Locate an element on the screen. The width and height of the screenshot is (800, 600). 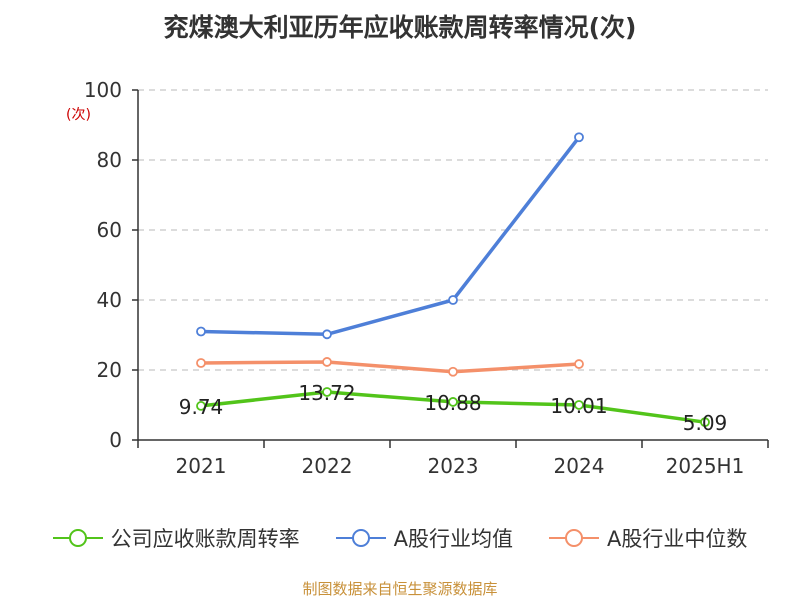
legend-label-company: 公司应收账款周转率 is located at coordinates (205, 539).